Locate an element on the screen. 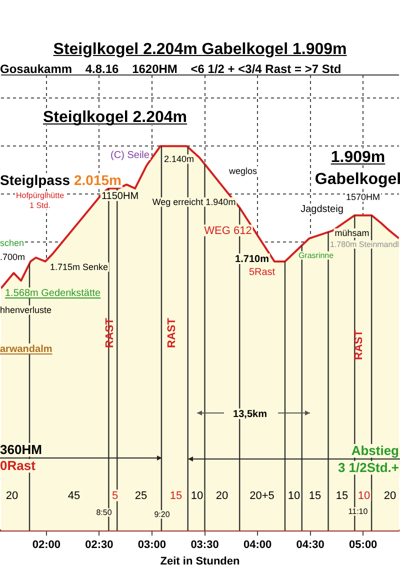  annotation: 1 Std. is located at coordinates (40, 205).